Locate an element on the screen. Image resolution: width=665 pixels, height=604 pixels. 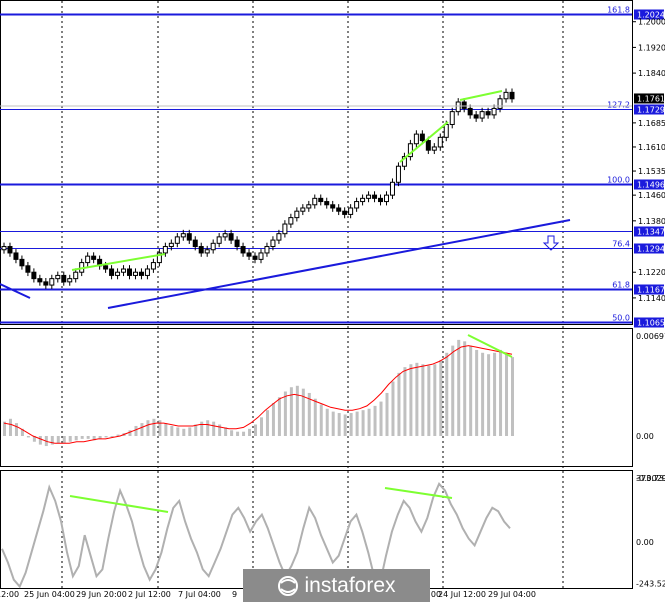
price-tick-9: 1.1140 is located at coordinates (651, 298).